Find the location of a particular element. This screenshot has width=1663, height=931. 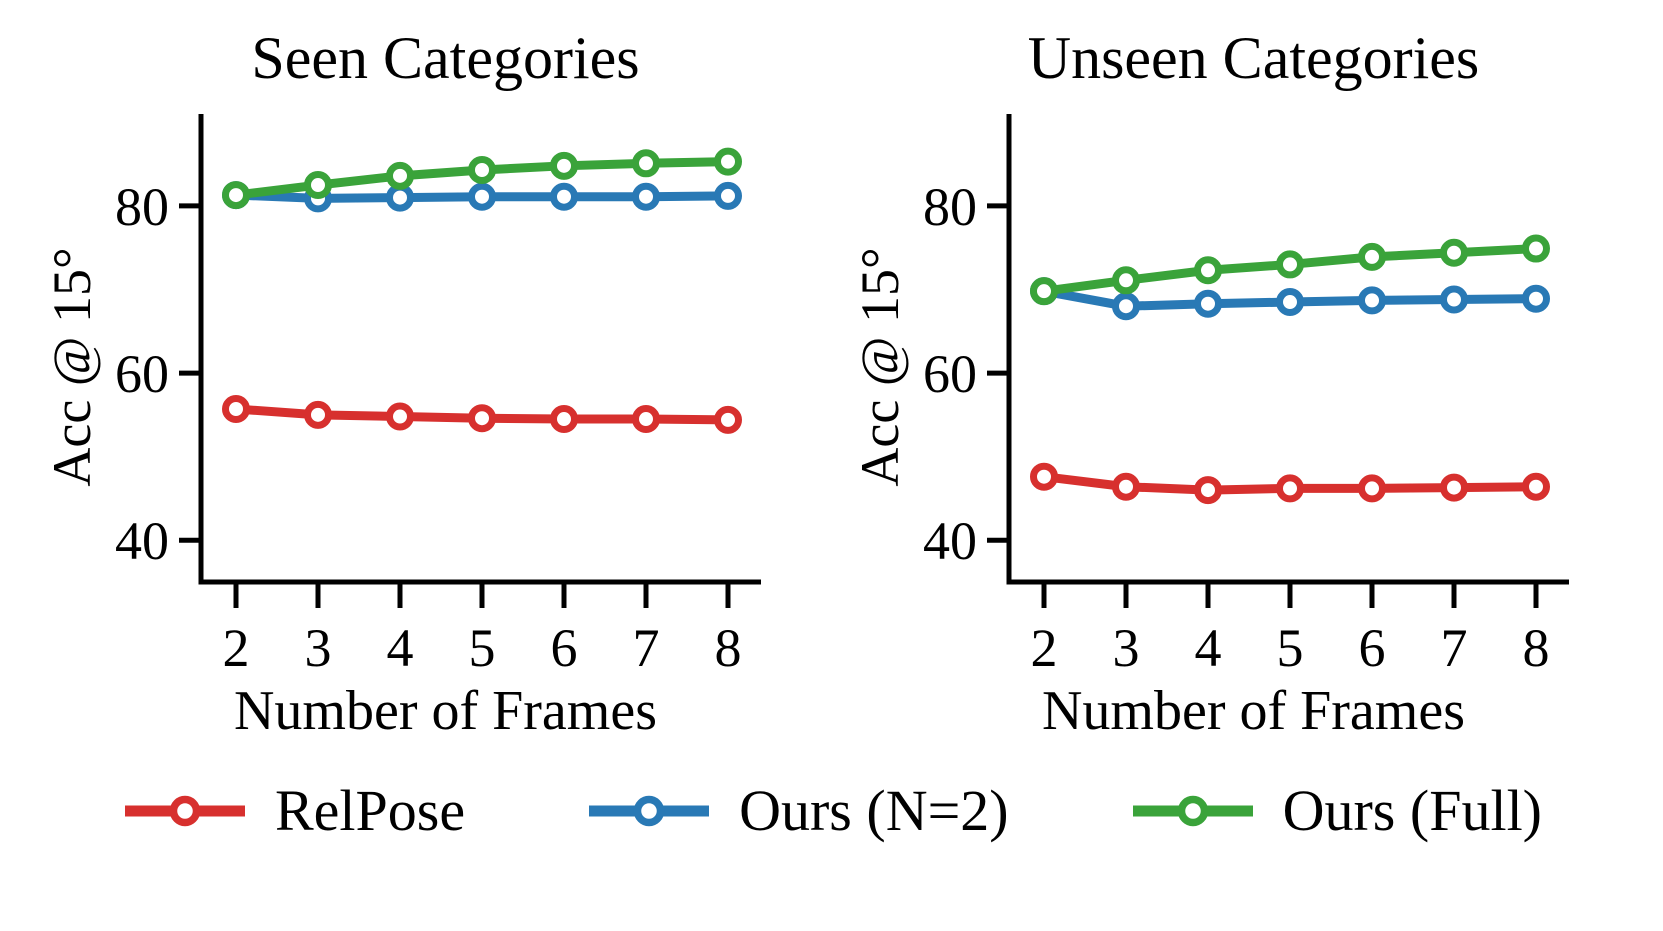

legend-label-relpose: RelPose is located at coordinates (370, 810).